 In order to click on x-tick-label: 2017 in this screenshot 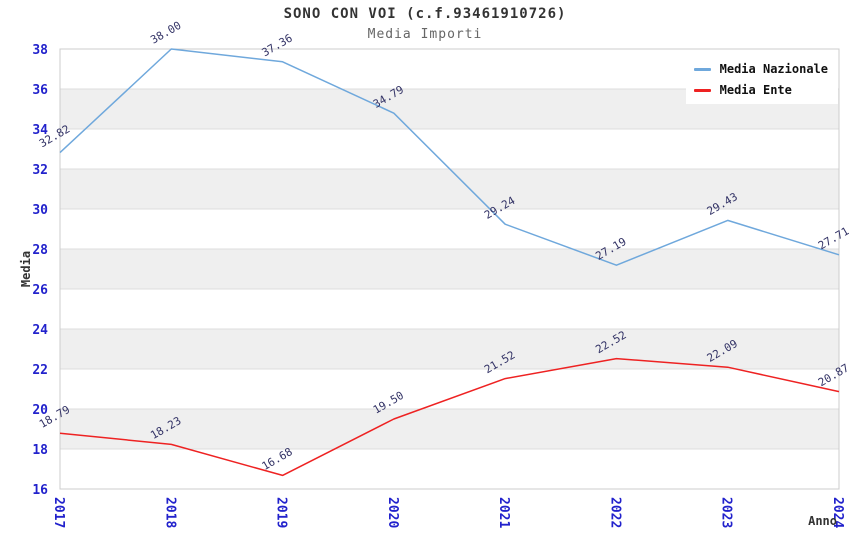, I will do `click(58, 512)`.